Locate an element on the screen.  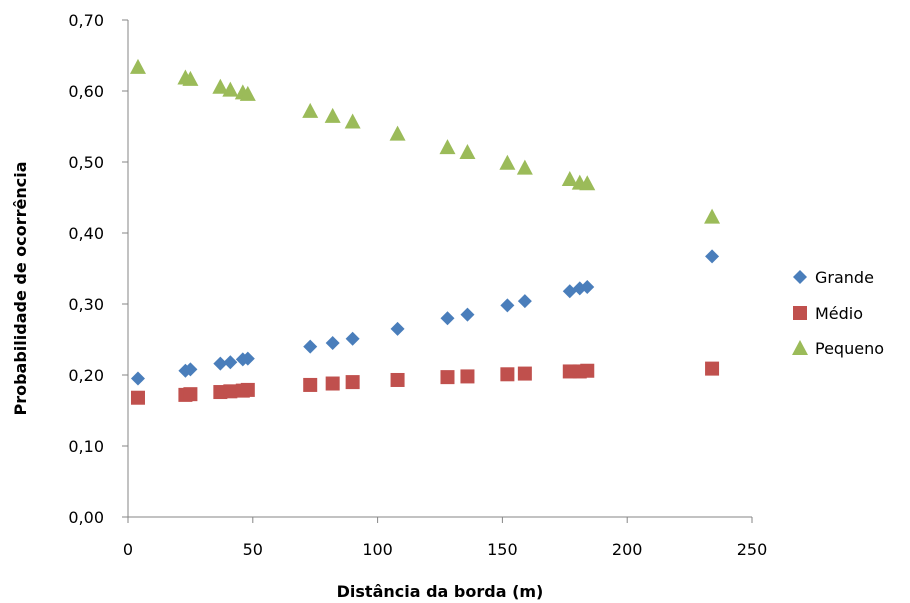
y-tick-label: 0,20 is located at coordinates (86, 375).